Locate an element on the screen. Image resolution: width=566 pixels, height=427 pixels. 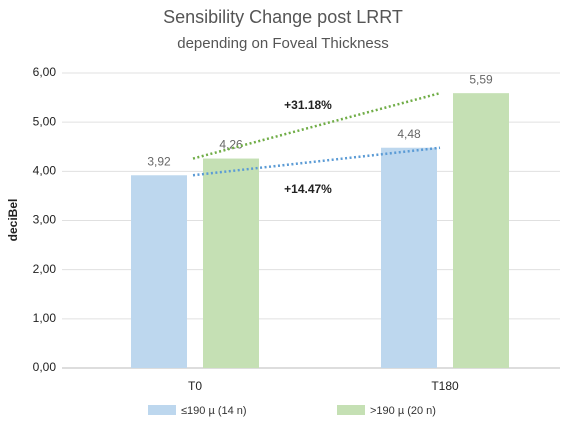
y-tick-label: 1,00 is located at coordinates (45, 318).